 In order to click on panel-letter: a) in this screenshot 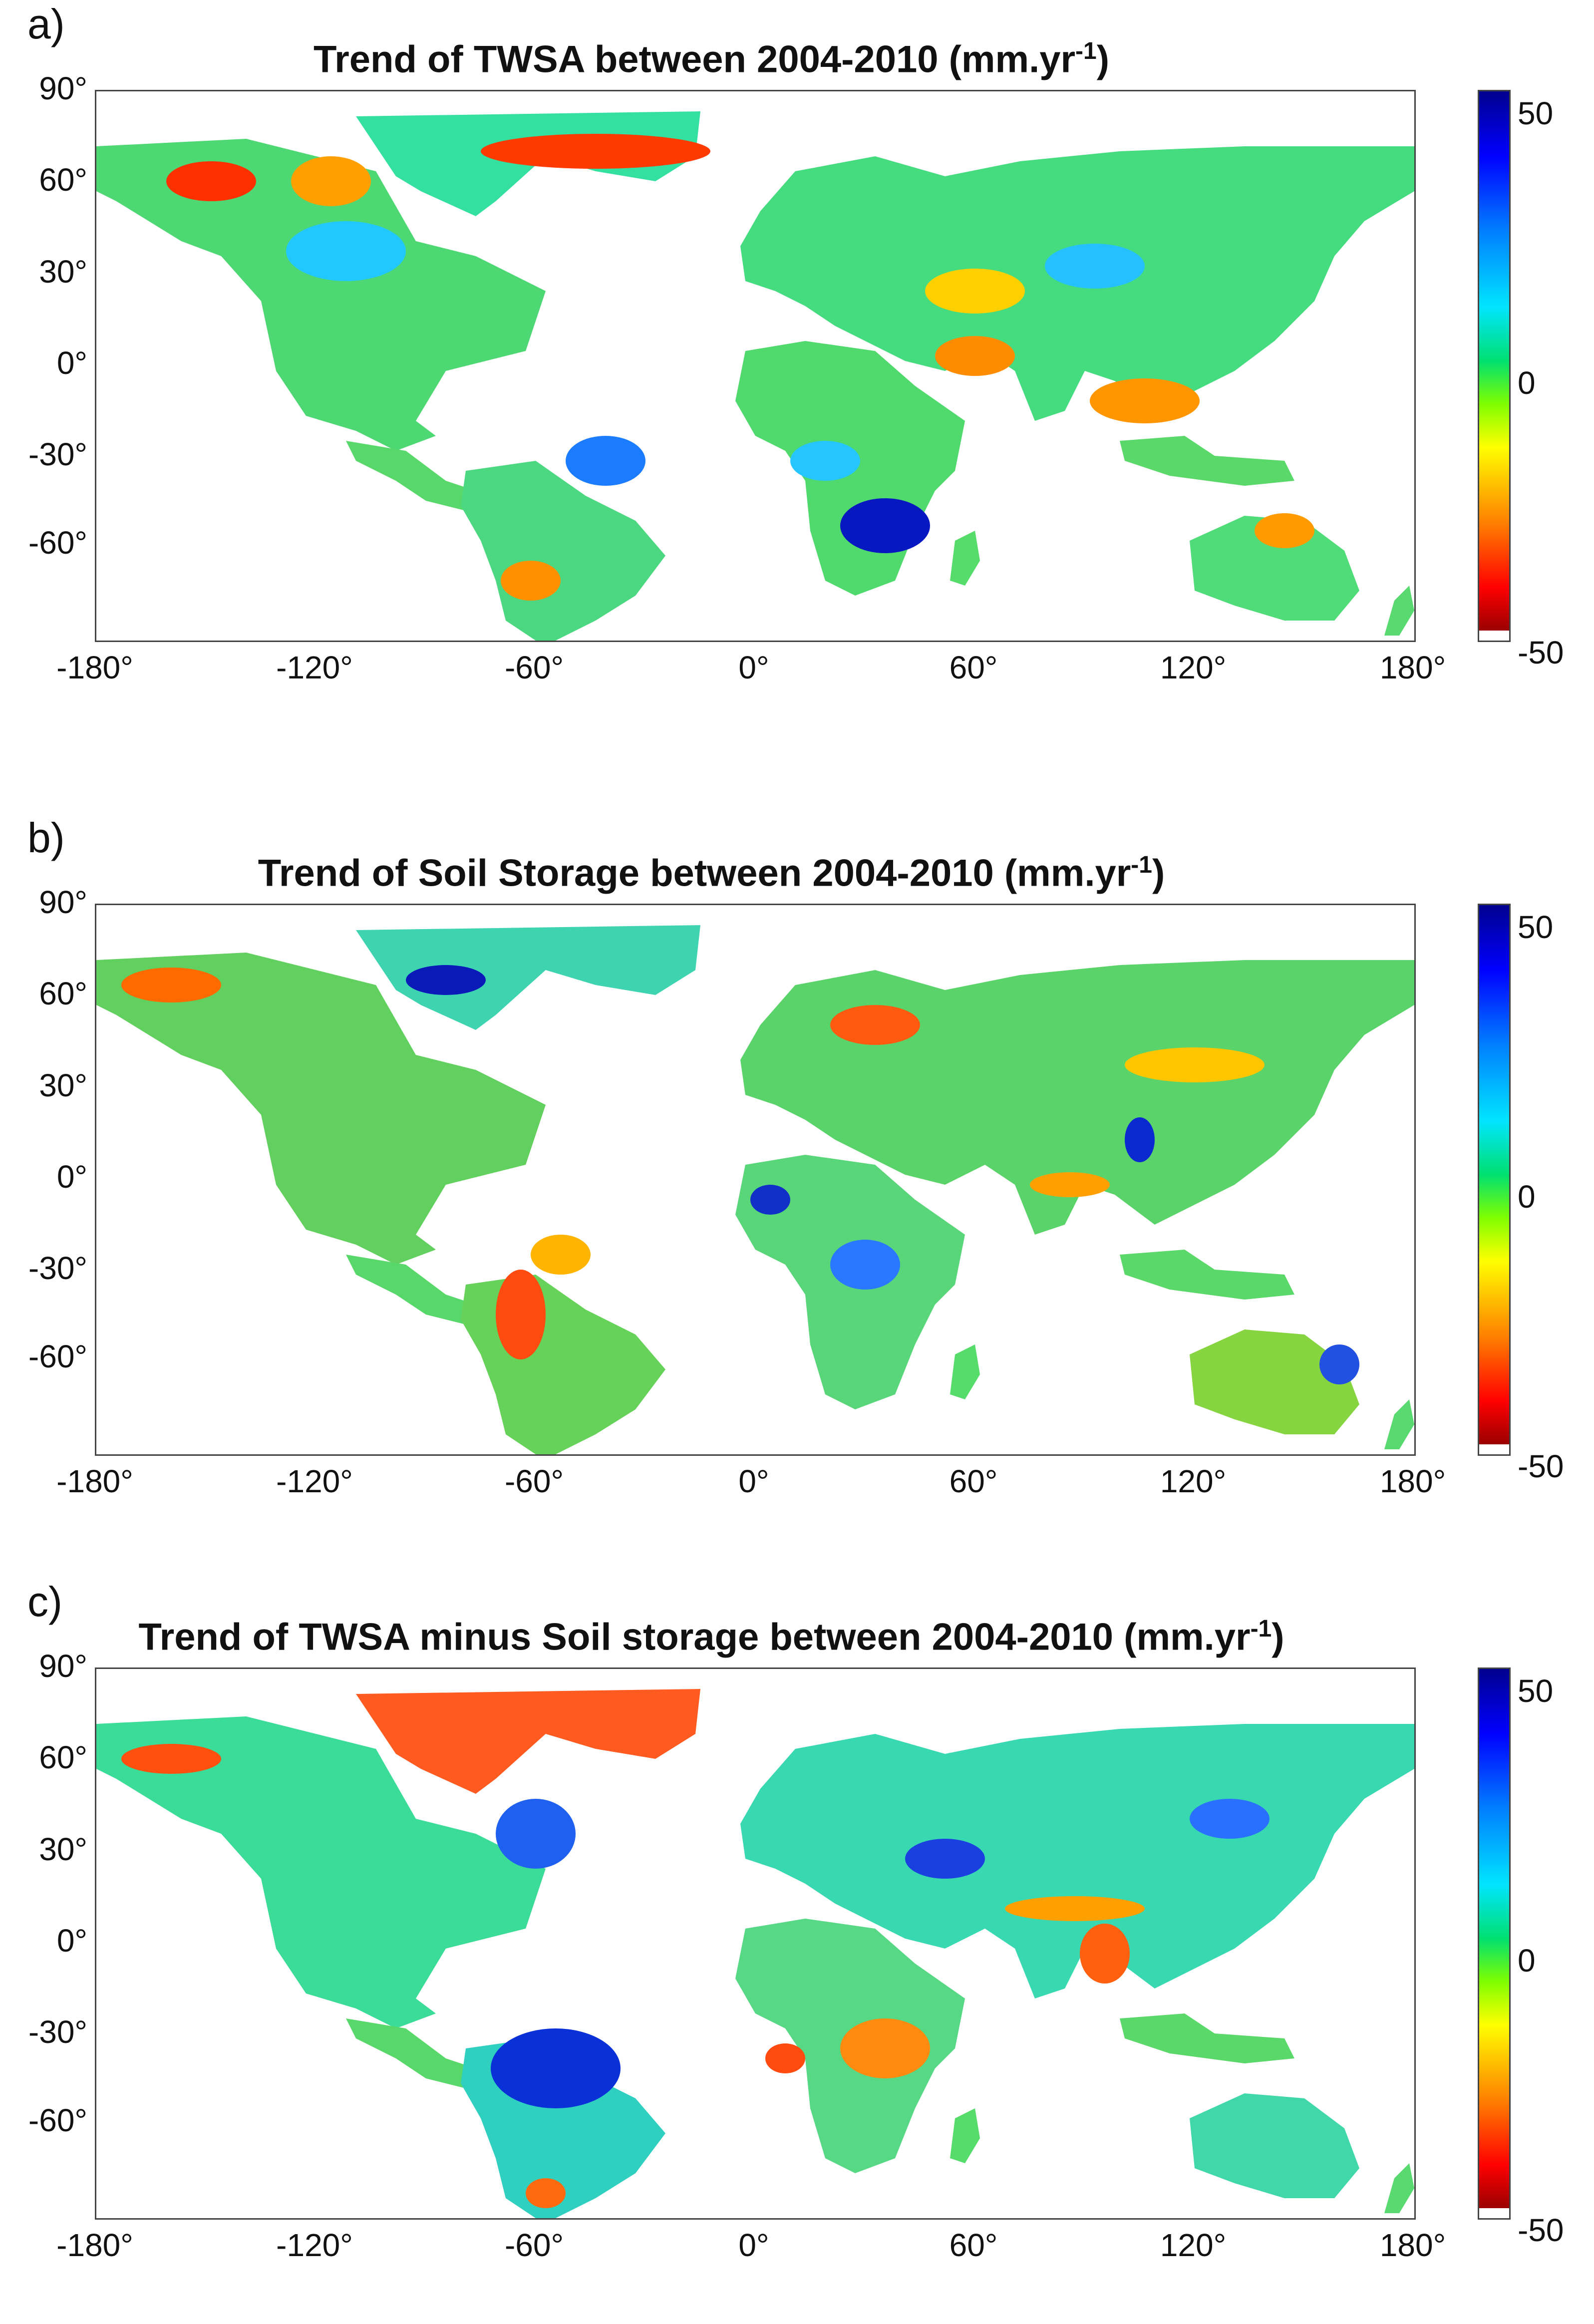, I will do `click(46, 24)`.